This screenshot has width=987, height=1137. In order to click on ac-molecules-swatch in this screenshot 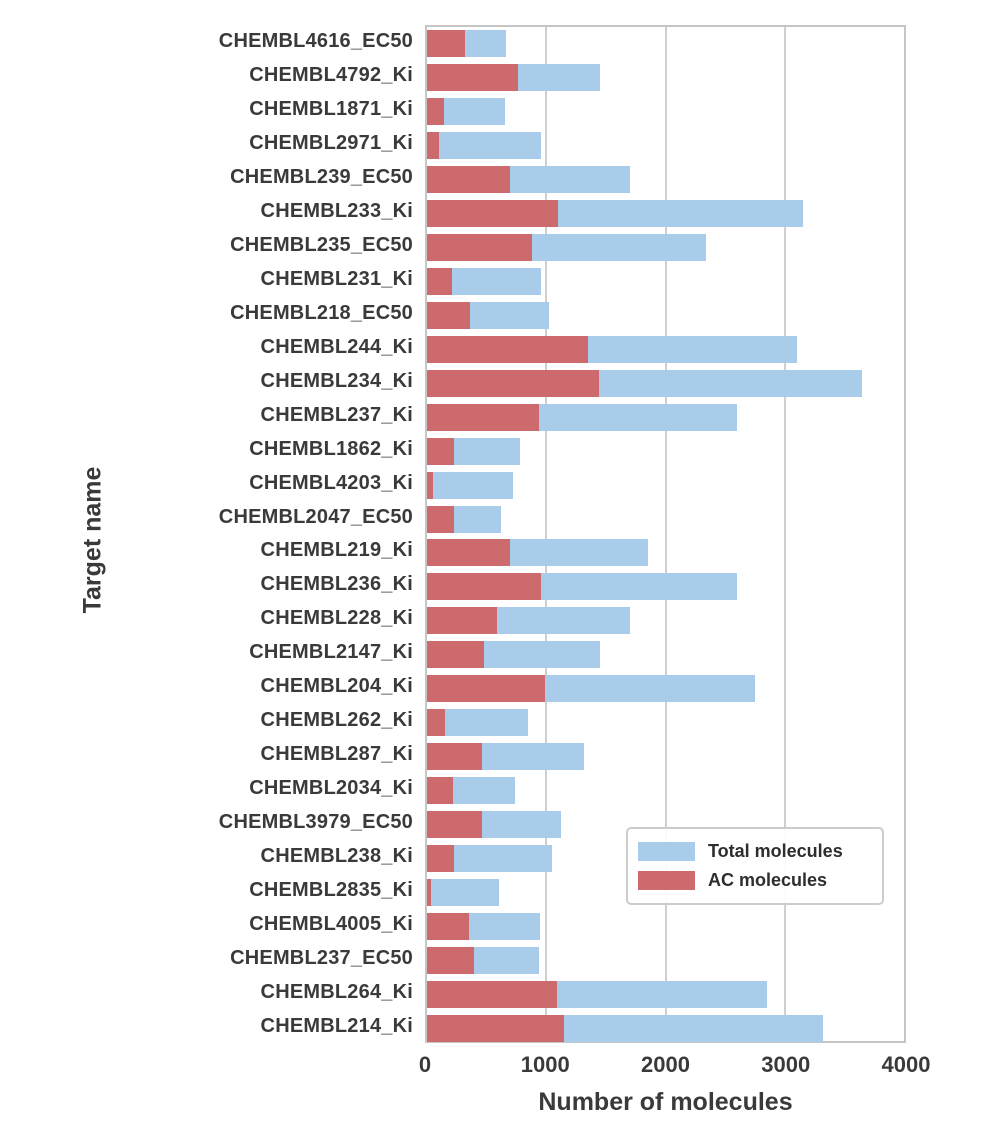, I will do `click(666, 880)`.